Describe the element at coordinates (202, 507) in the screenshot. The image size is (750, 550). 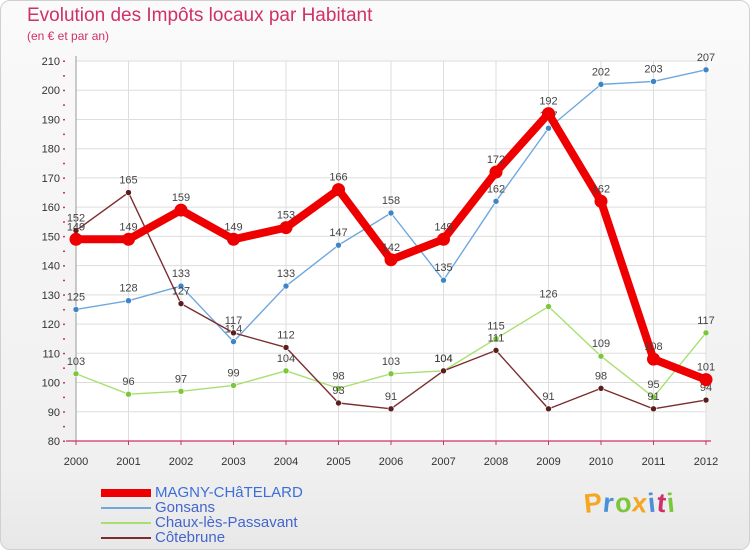
I see `legend-entry: Gonsans` at that location.